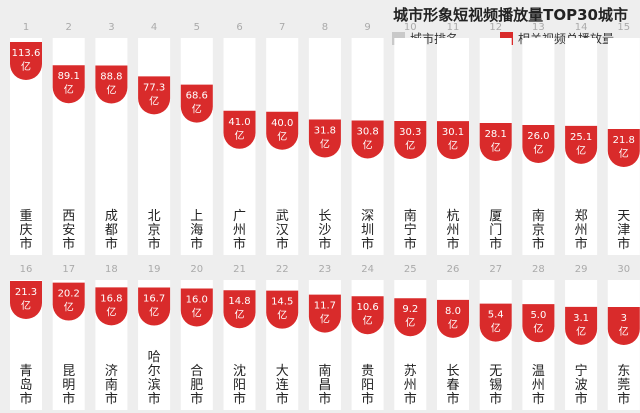 This screenshot has width=640, height=413. I want to click on rank-label: 22, so click(282, 269).